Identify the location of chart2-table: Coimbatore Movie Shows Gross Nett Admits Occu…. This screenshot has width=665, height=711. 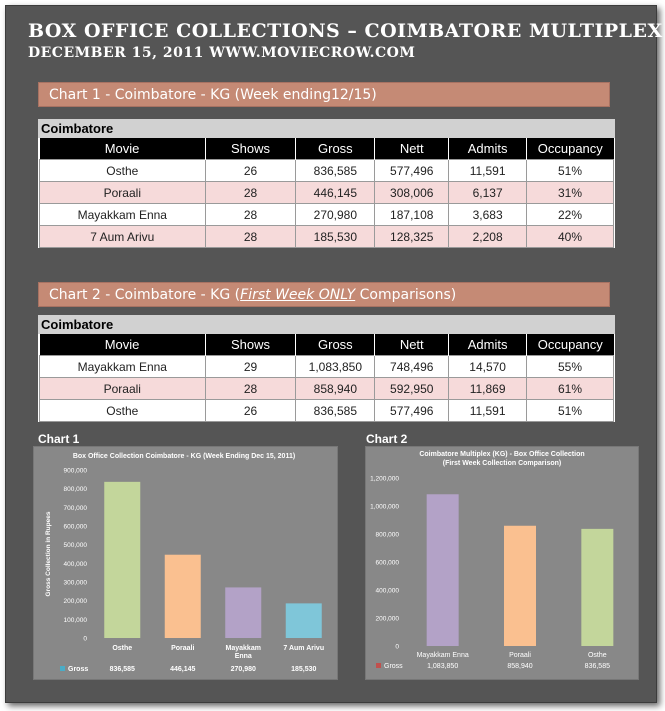
(326, 368).